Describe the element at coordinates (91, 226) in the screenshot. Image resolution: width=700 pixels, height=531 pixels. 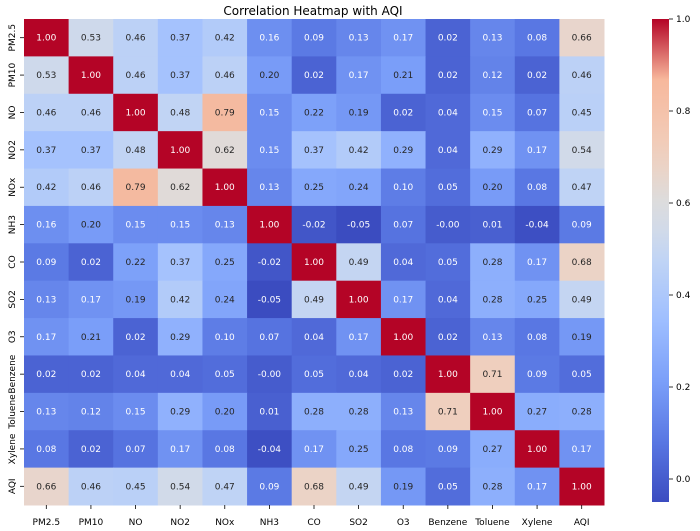
I see `cell-value-5-1: 0.20` at that location.